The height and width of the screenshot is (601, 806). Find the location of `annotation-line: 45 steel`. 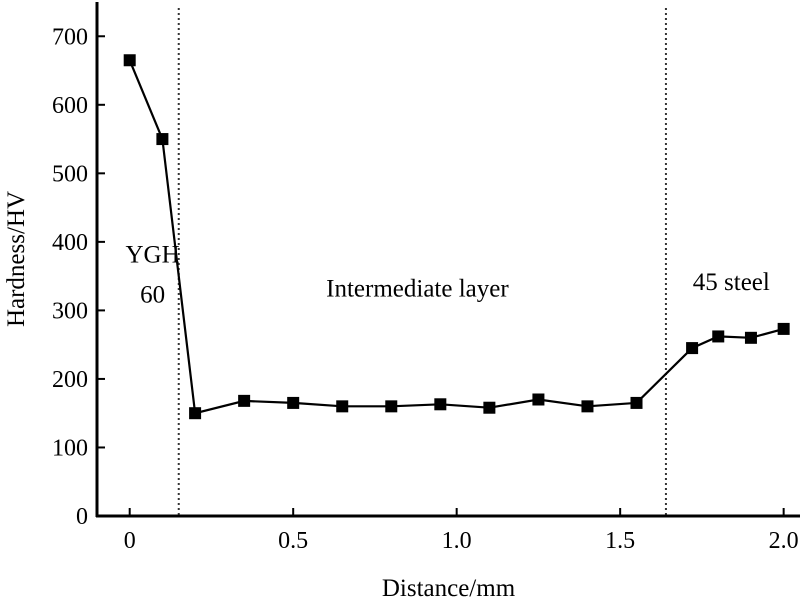

annotation-line: 45 steel is located at coordinates (731, 282).